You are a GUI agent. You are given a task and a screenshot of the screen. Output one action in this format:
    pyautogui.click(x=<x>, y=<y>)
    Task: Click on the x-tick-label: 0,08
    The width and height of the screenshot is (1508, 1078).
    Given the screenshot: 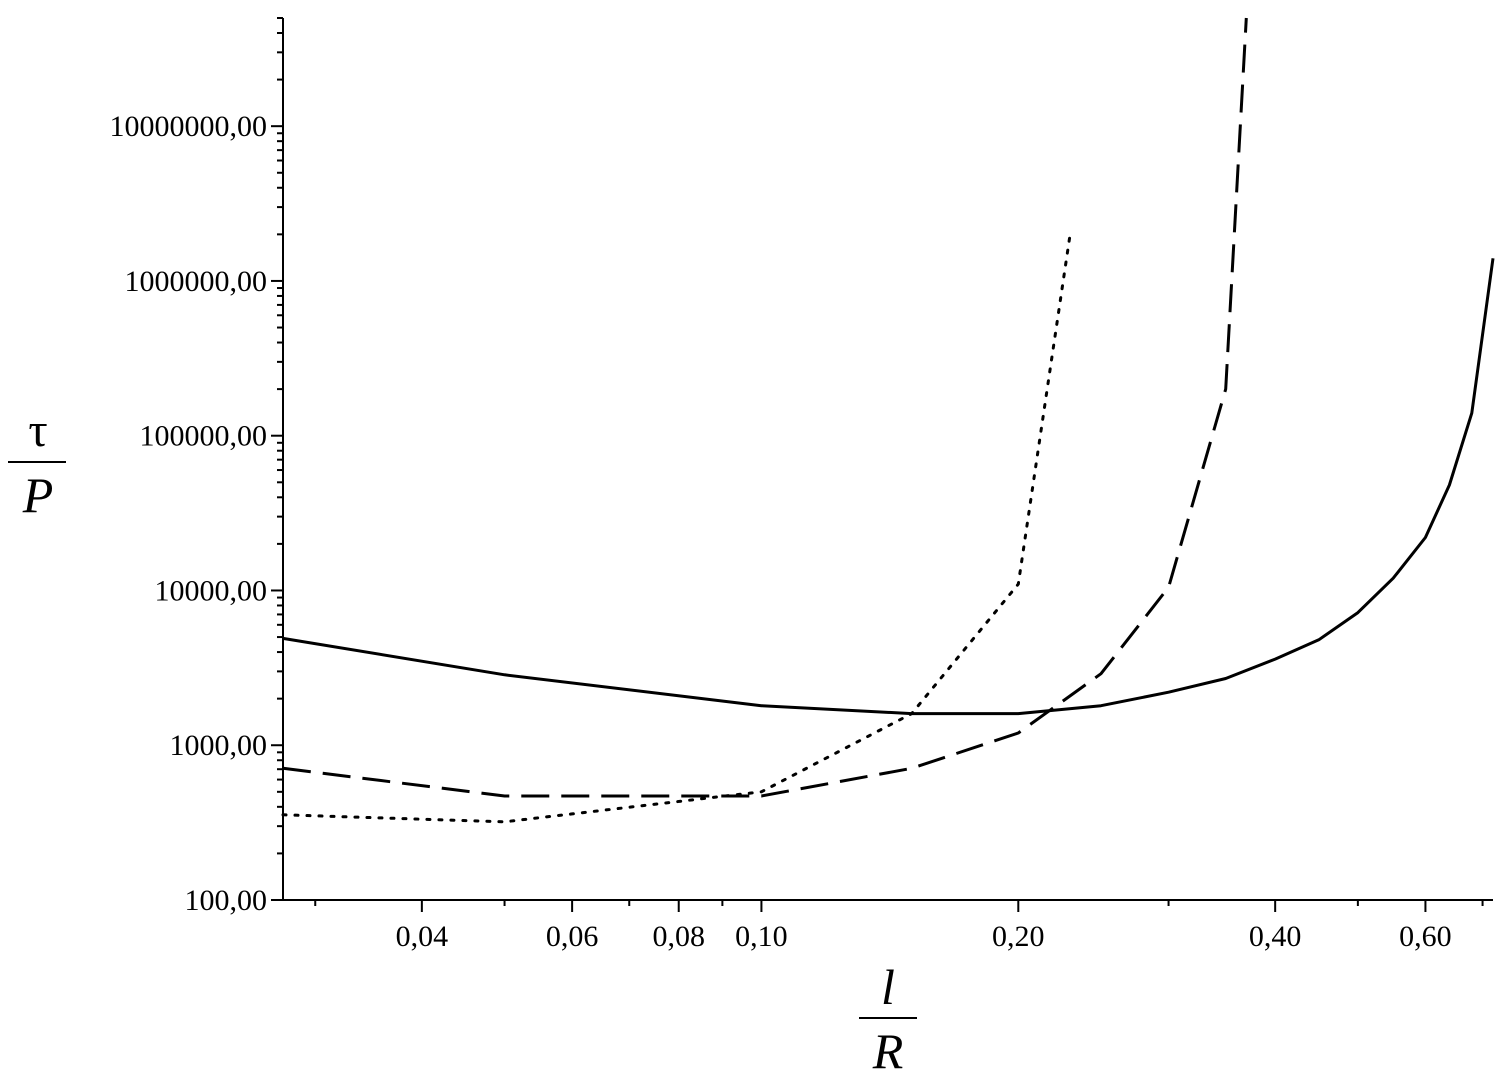 What is the action you would take?
    pyautogui.click(x=678, y=936)
    